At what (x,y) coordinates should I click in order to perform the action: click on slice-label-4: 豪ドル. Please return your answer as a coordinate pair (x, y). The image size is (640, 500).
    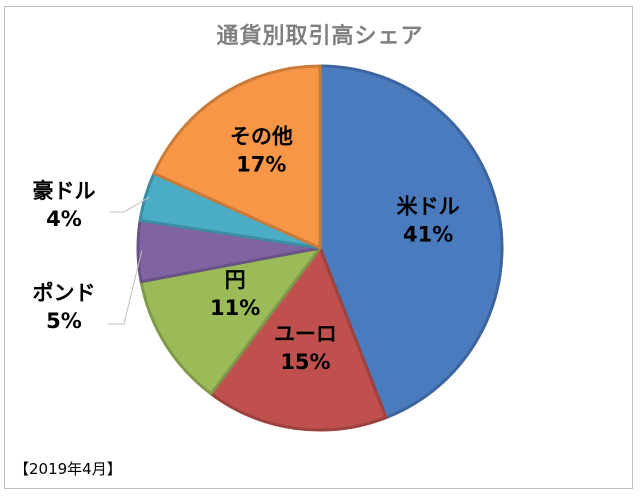
    Looking at the image, I should click on (64, 191).